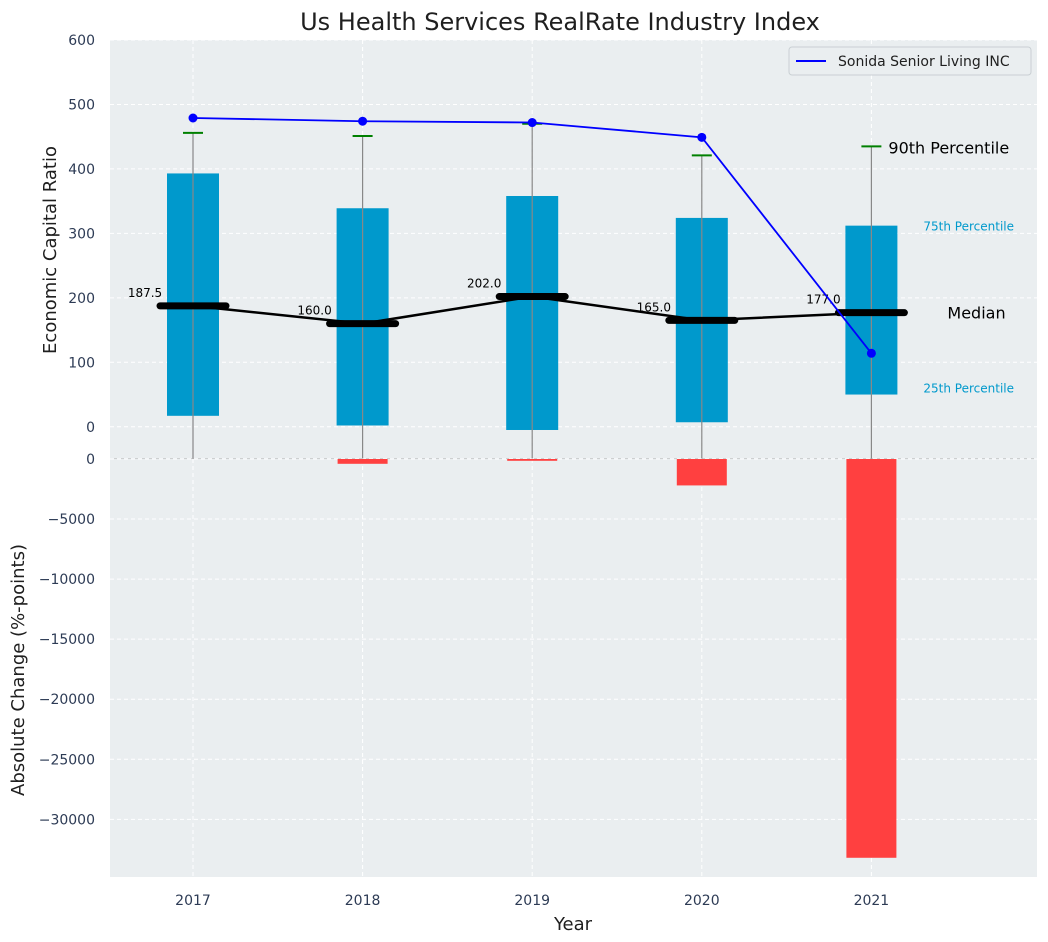 This screenshot has width=1048, height=942. What do you see at coordinates (362, 461) in the screenshot?
I see `change-bar-2018` at bounding box center [362, 461].